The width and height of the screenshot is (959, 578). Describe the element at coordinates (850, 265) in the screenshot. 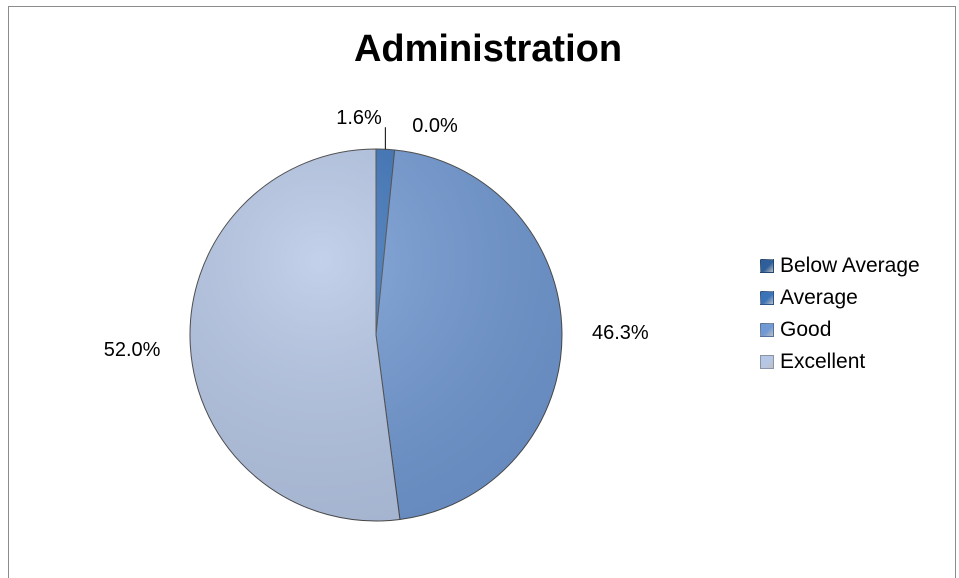

I see `legend-label: Below Average` at that location.